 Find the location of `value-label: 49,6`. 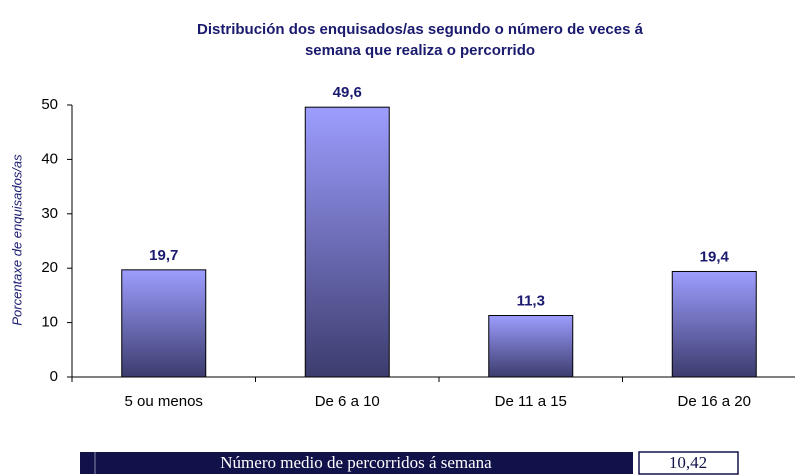

value-label: 49,6 is located at coordinates (347, 92).